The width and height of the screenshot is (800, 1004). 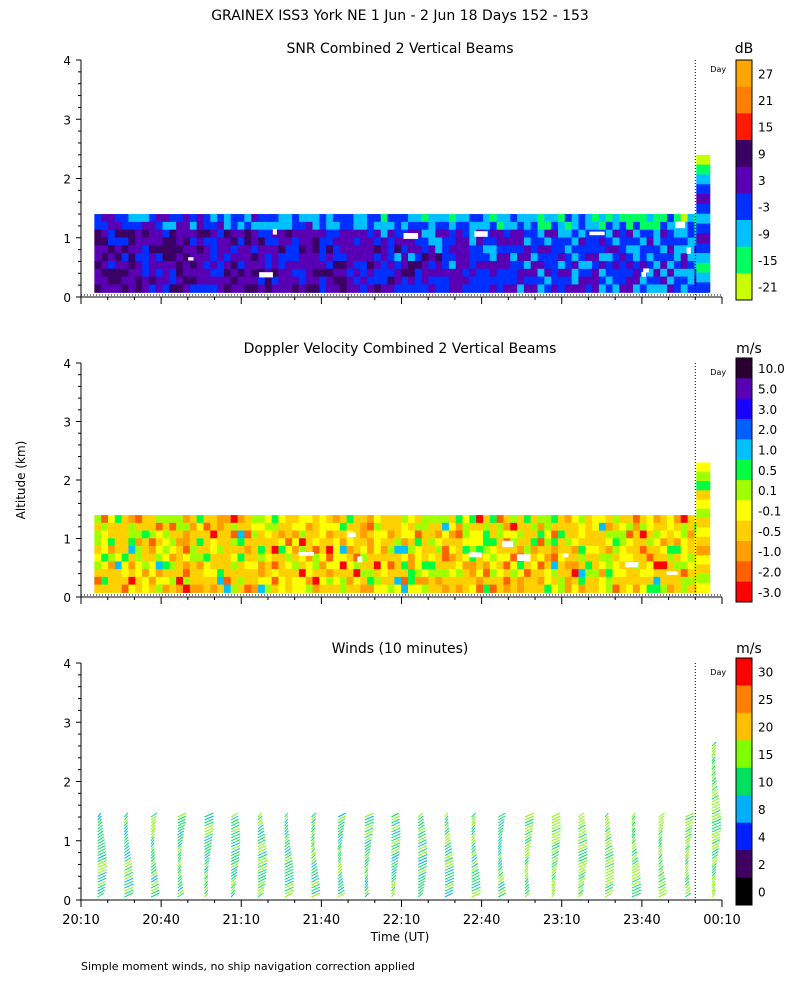 What do you see at coordinates (556, 855) in the screenshot?
I see `wind-profile` at bounding box center [556, 855].